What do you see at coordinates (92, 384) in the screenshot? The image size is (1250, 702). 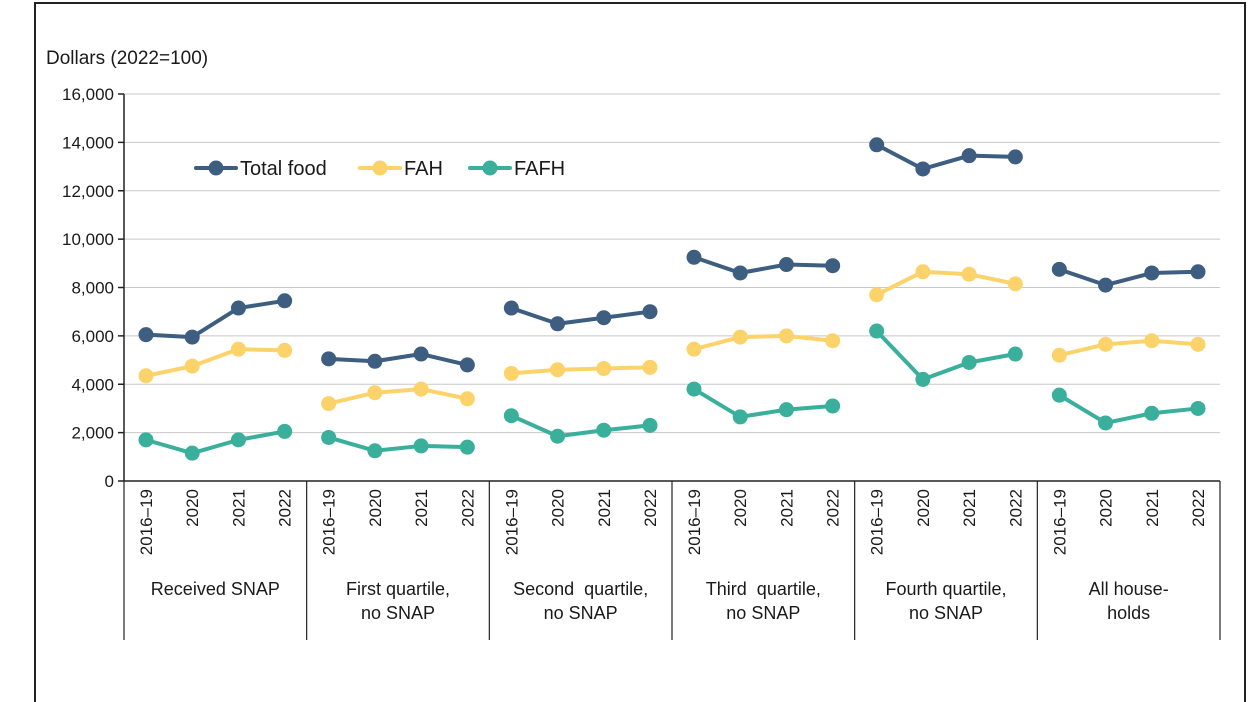 I see `y-tick-label: 4,000` at bounding box center [92, 384].